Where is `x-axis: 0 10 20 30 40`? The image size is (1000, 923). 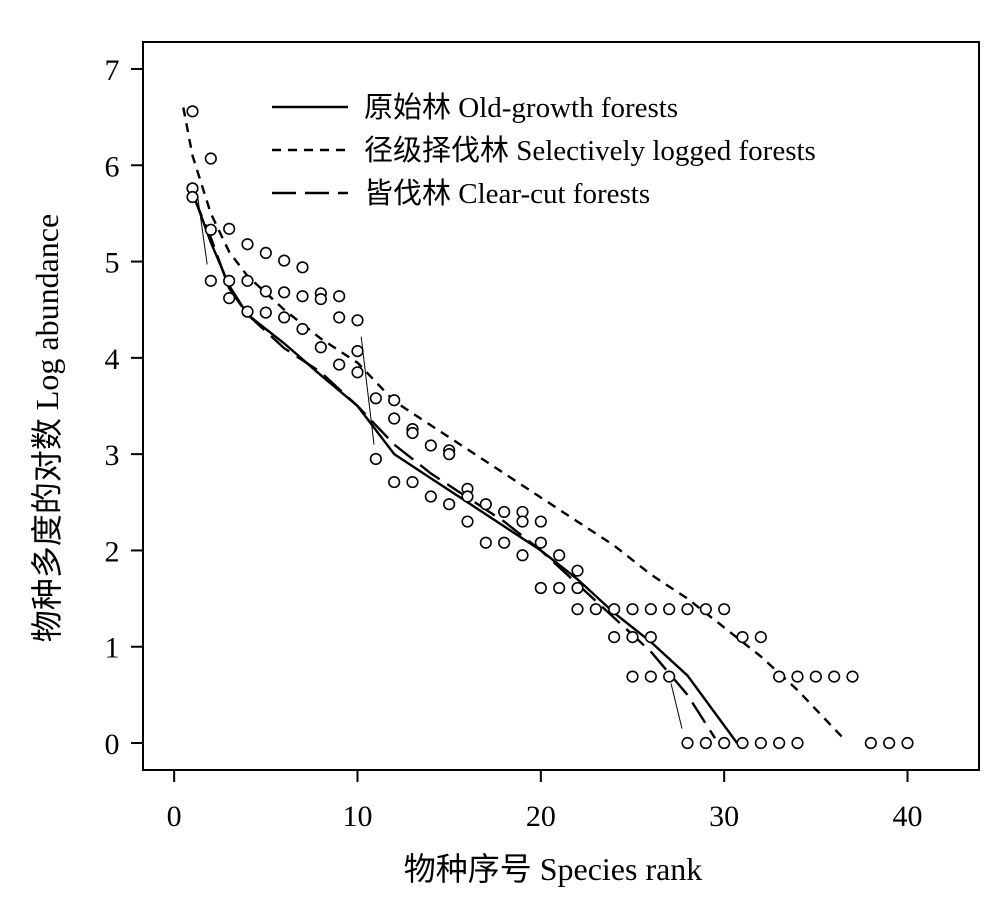 x-axis: 0 10 20 30 40 is located at coordinates (545, 801).